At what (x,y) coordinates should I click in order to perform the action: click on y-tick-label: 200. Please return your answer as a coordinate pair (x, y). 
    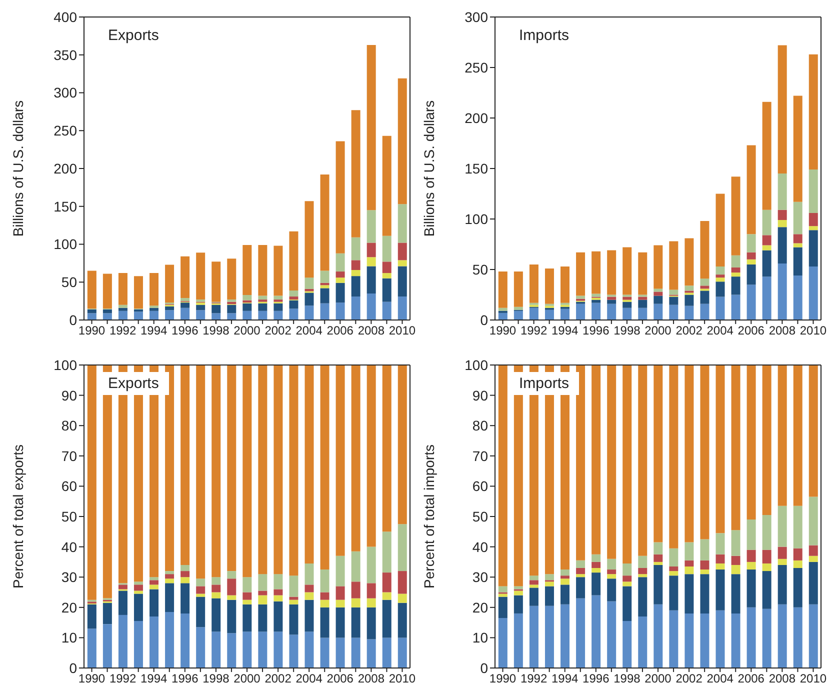
    Looking at the image, I should click on (66, 168).